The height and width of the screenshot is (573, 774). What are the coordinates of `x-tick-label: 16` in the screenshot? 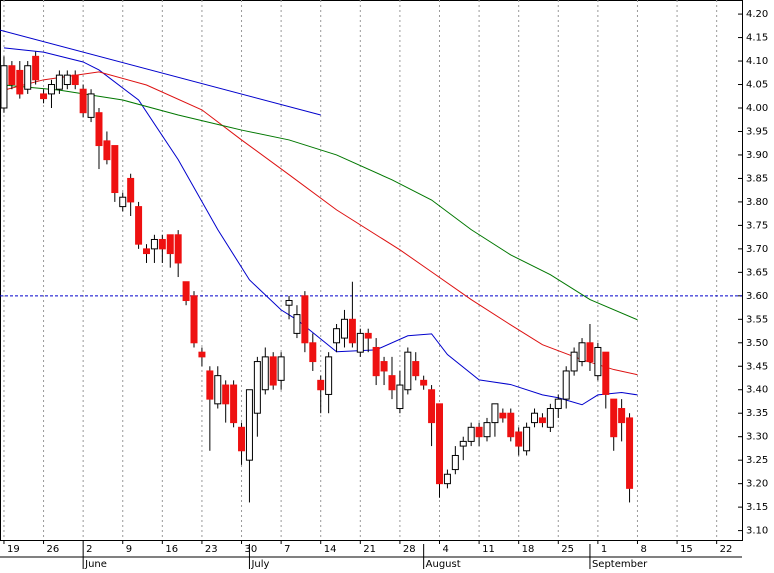 It's located at (171, 549).